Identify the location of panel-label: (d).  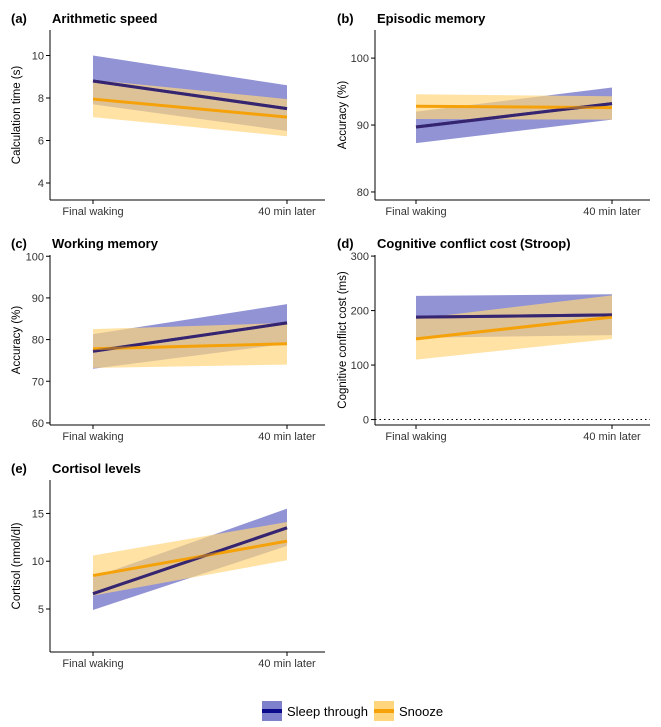
(345, 243).